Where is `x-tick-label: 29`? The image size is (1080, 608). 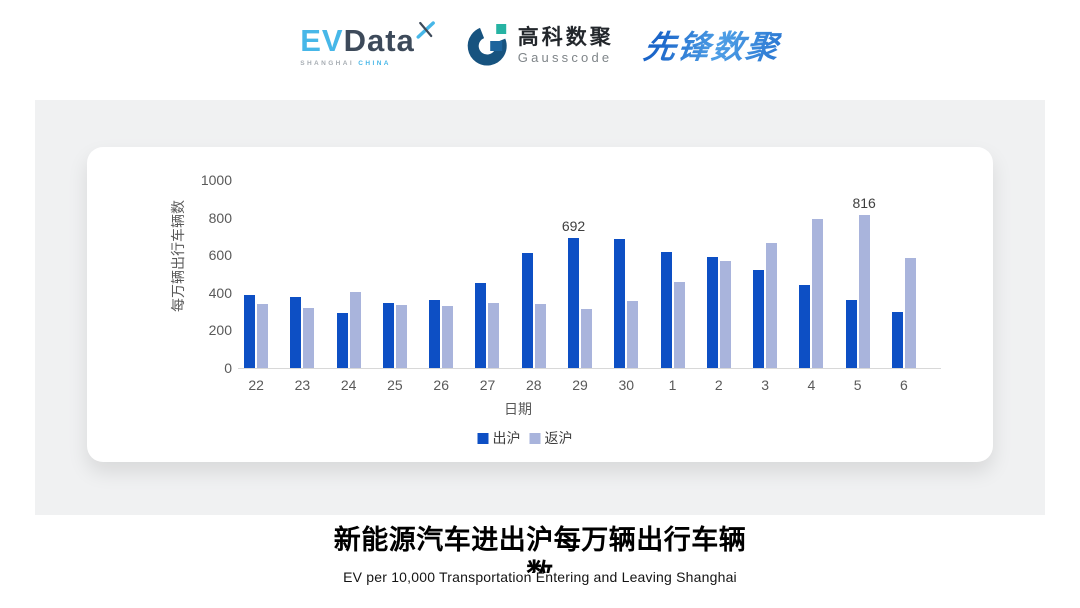
x-tick-label: 29 is located at coordinates (580, 385).